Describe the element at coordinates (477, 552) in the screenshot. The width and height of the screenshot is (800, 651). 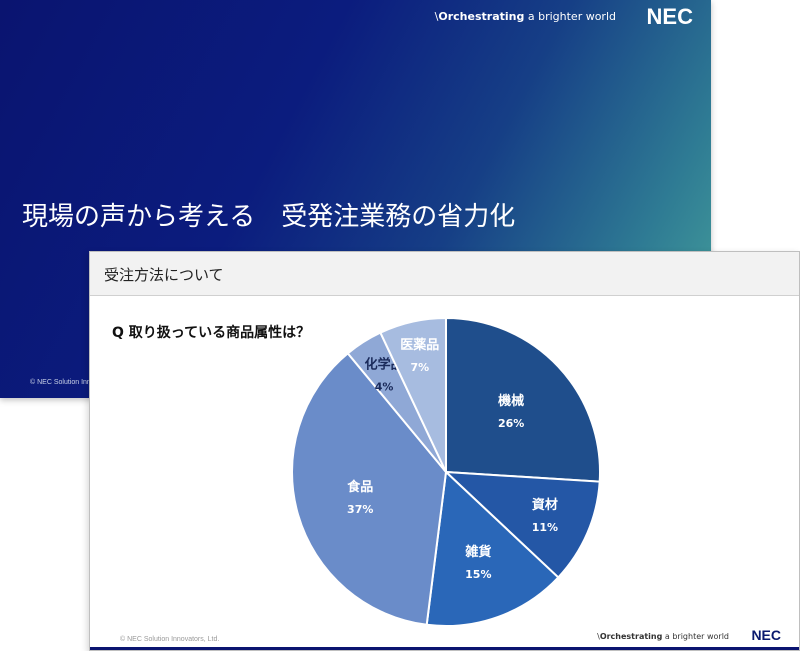
I see `pie-label-name: 雑貨` at that location.